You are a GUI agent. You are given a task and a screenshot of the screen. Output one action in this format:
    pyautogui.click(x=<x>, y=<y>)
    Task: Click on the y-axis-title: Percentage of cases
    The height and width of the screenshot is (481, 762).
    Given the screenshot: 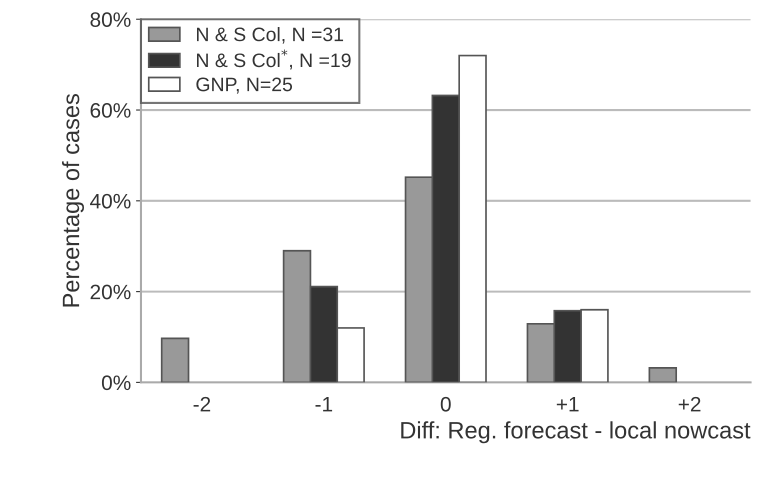 What is the action you would take?
    pyautogui.click(x=73, y=200)
    